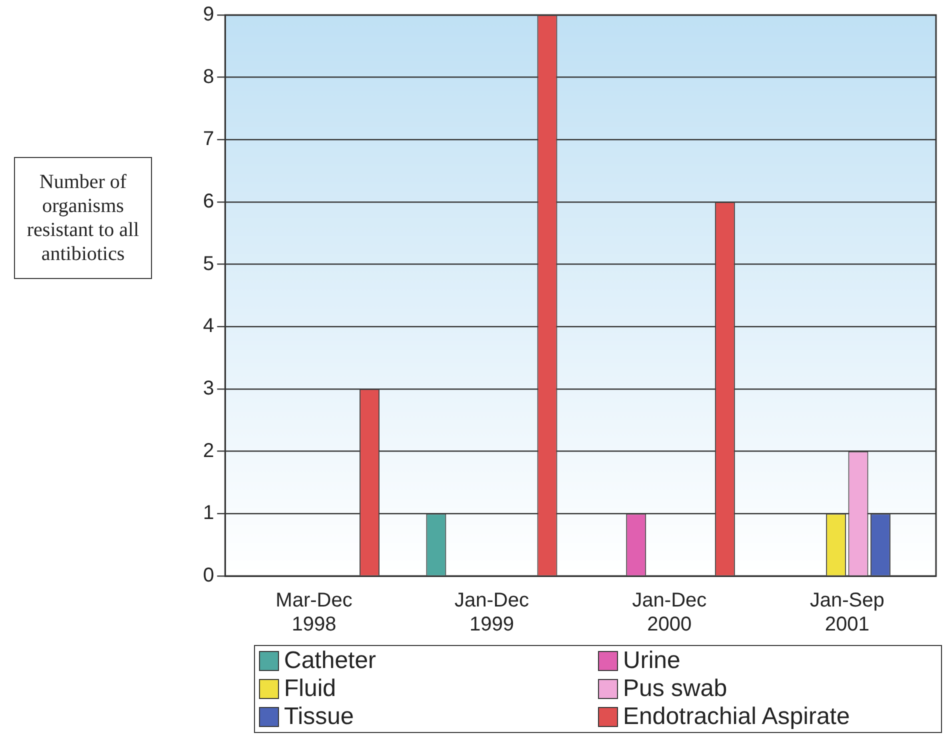 The image size is (946, 747). Describe the element at coordinates (208, 77) in the screenshot. I see `y-tick-label: 8` at that location.